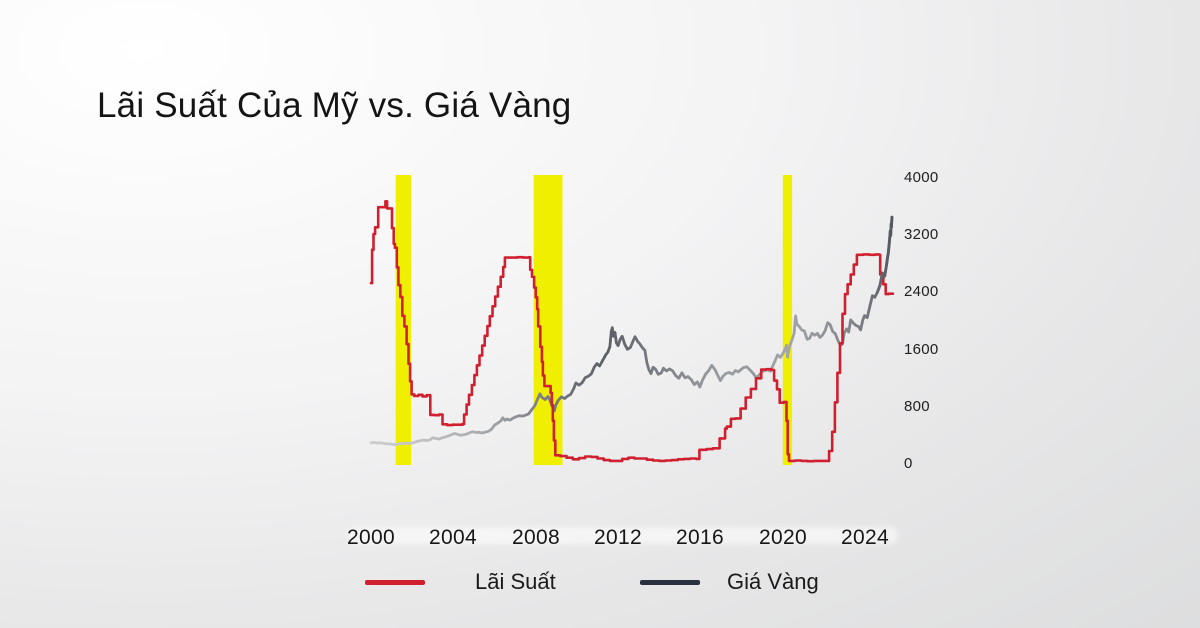 The width and height of the screenshot is (1200, 628). I want to click on y-axis-tick-label: 3200, so click(921, 234).